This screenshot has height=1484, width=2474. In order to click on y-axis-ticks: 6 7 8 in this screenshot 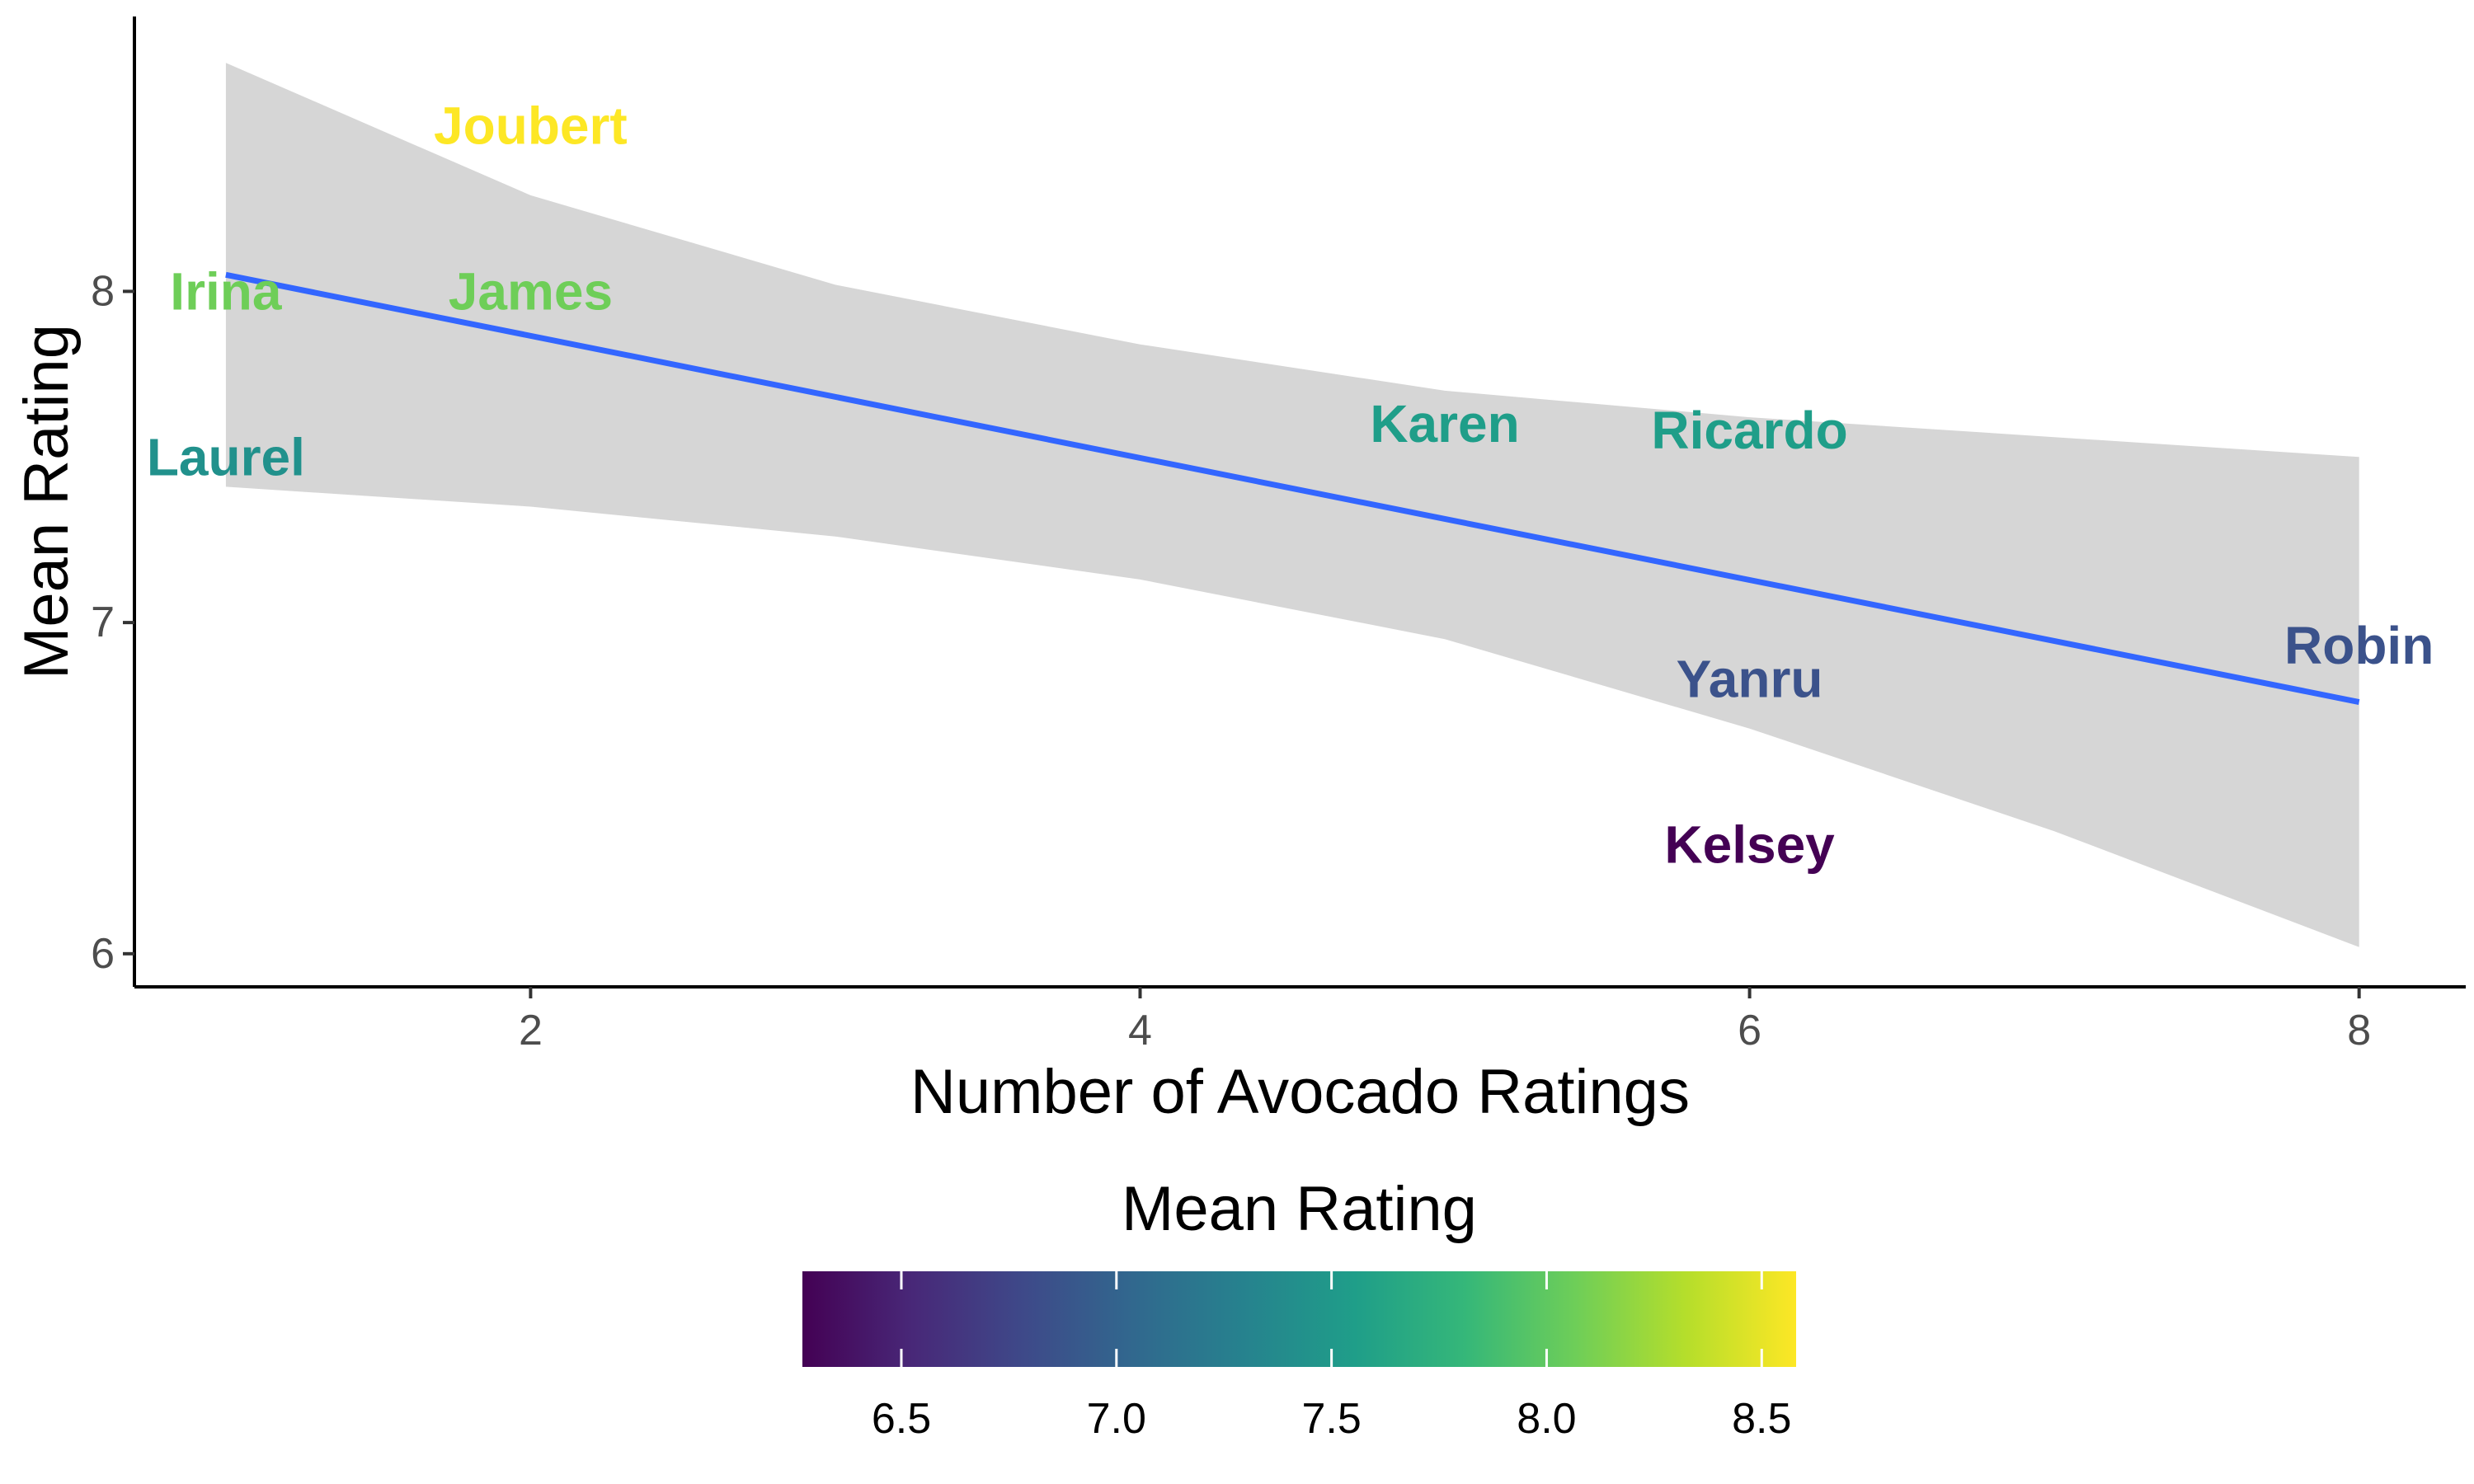, I will do `click(112, 622)`.